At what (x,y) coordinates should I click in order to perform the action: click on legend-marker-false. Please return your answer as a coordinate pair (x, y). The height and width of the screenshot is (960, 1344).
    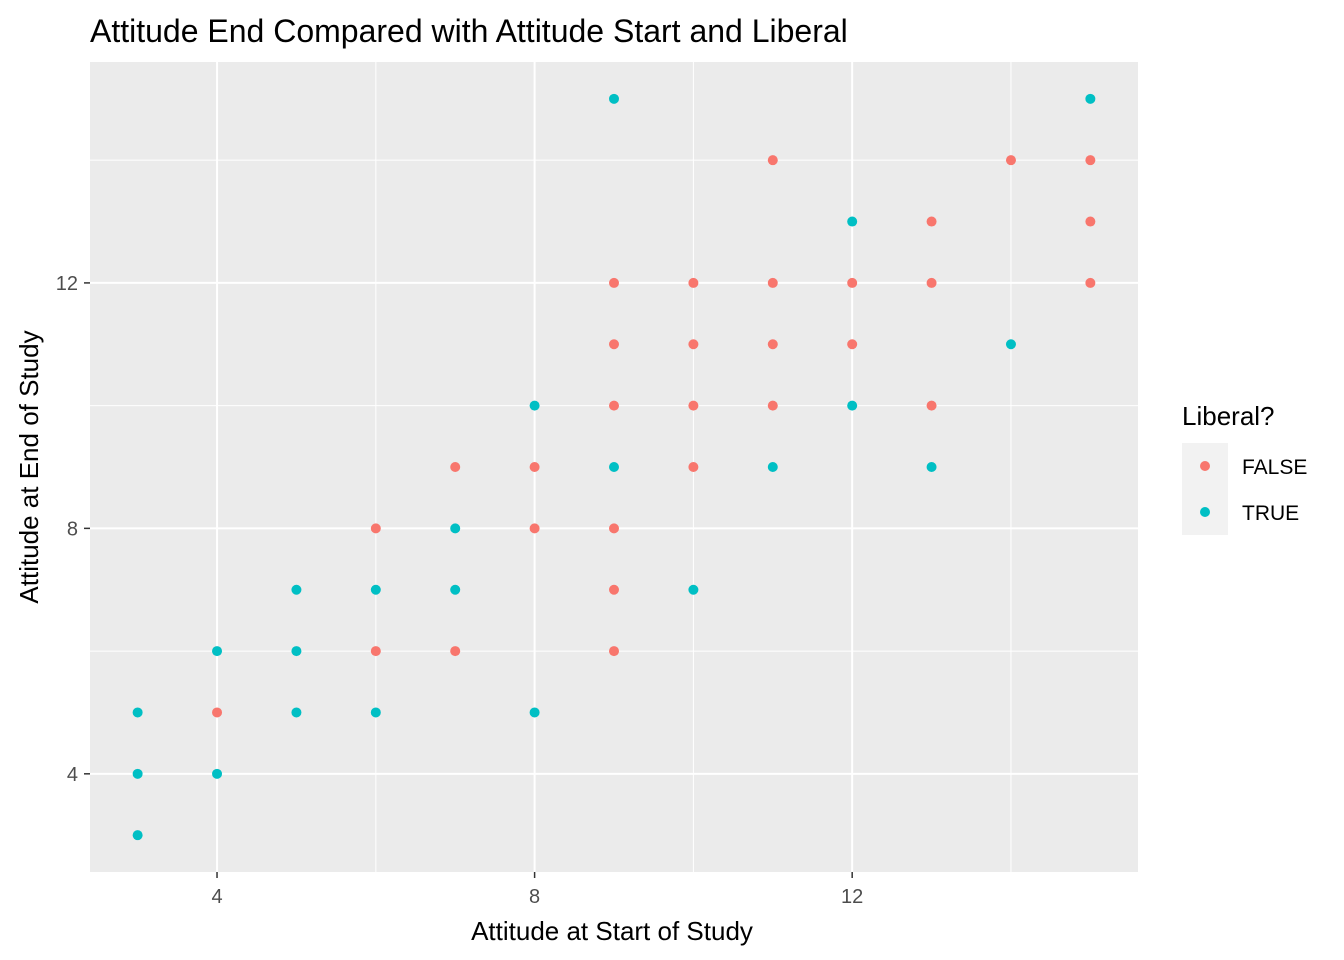
    Looking at the image, I should click on (1205, 466).